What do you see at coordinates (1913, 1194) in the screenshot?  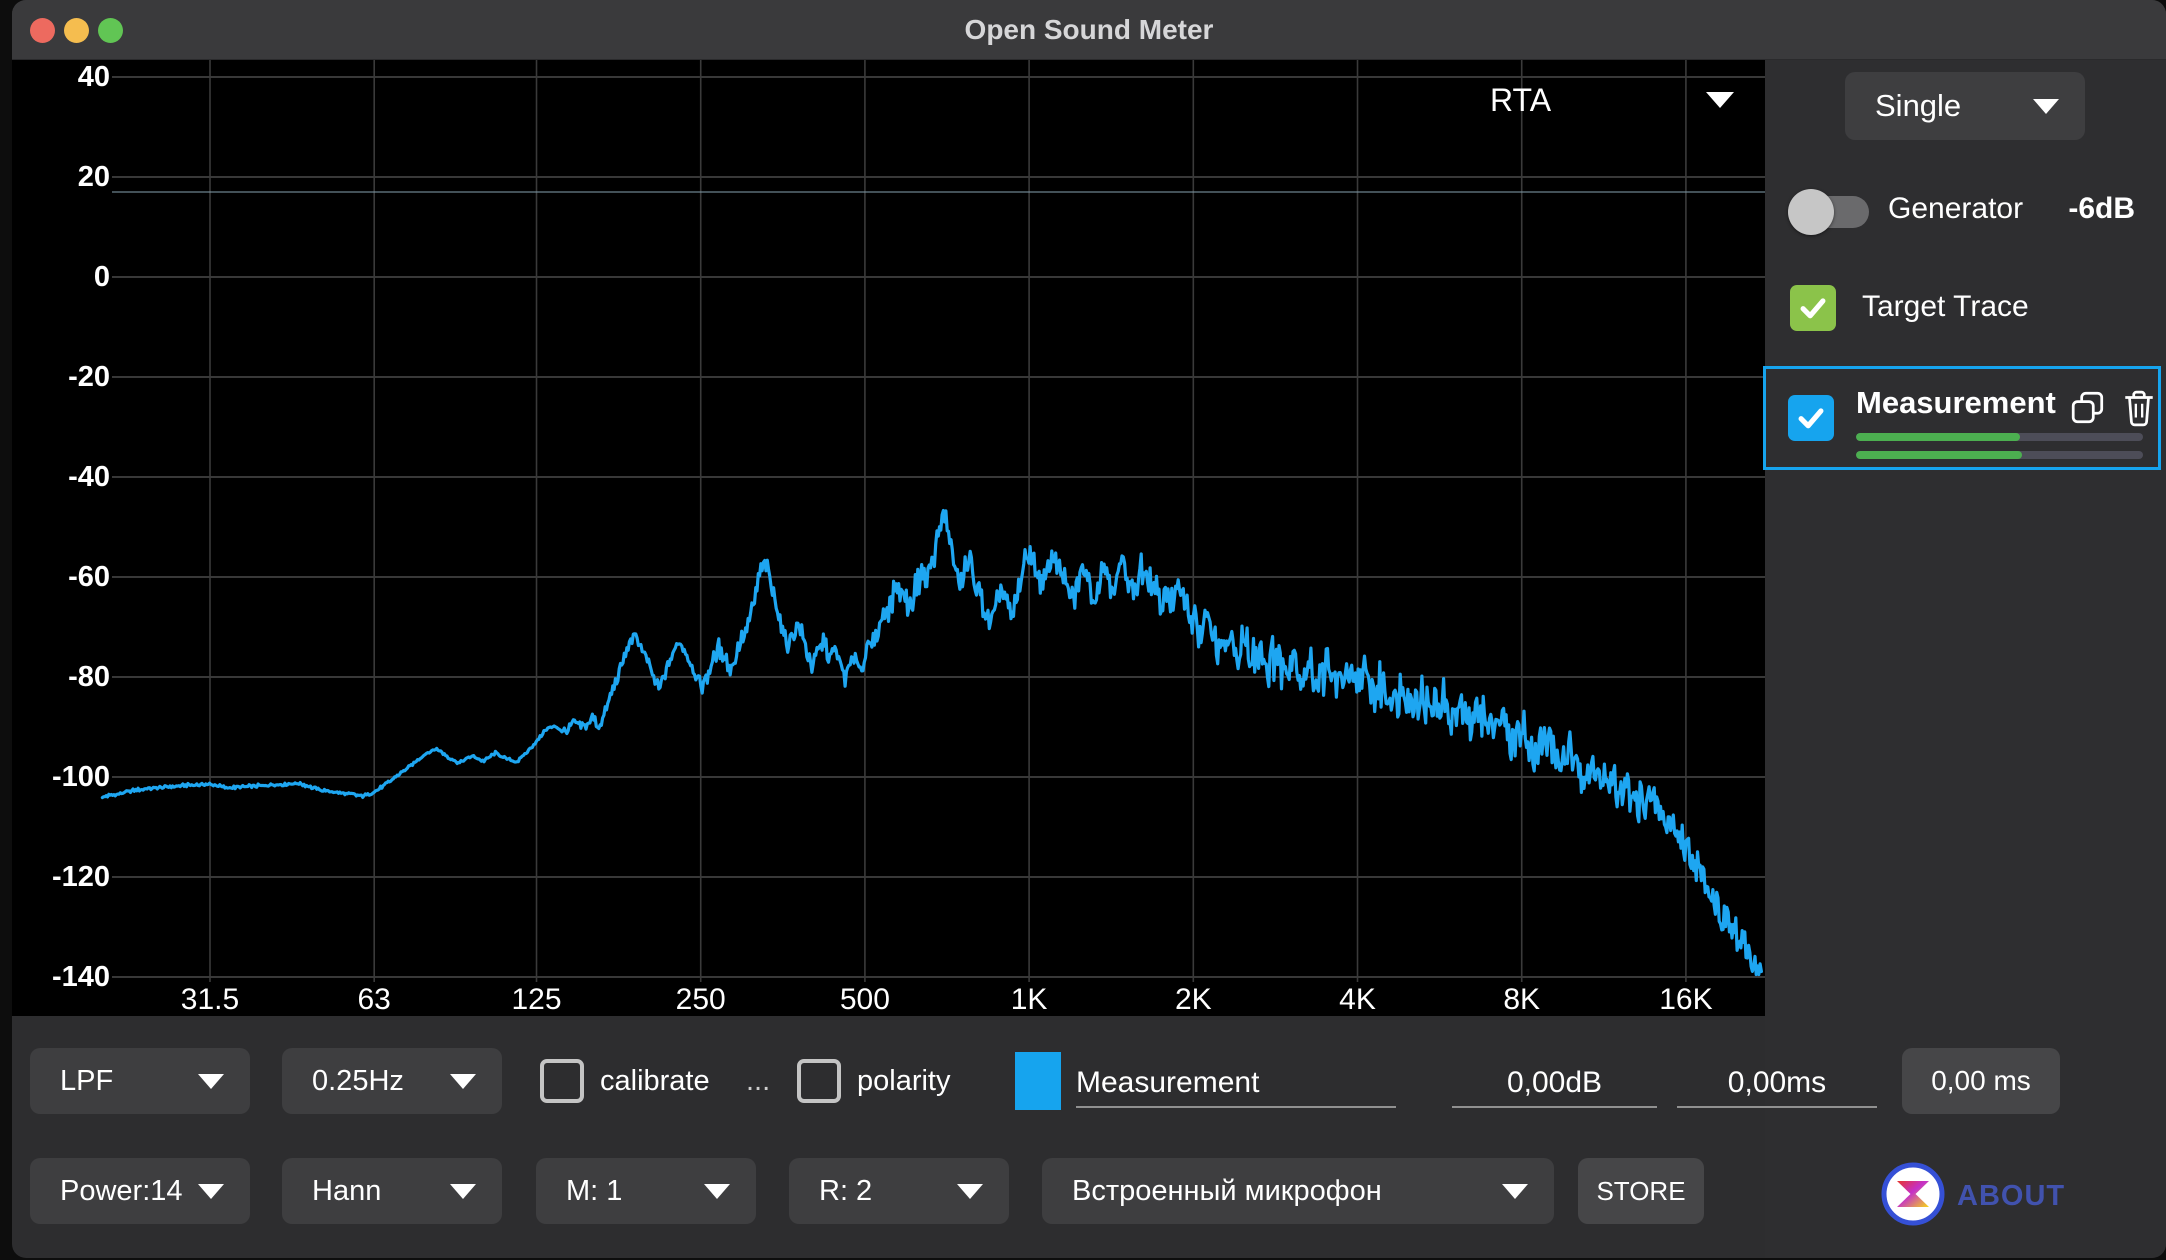 I see `app-logo-icon` at bounding box center [1913, 1194].